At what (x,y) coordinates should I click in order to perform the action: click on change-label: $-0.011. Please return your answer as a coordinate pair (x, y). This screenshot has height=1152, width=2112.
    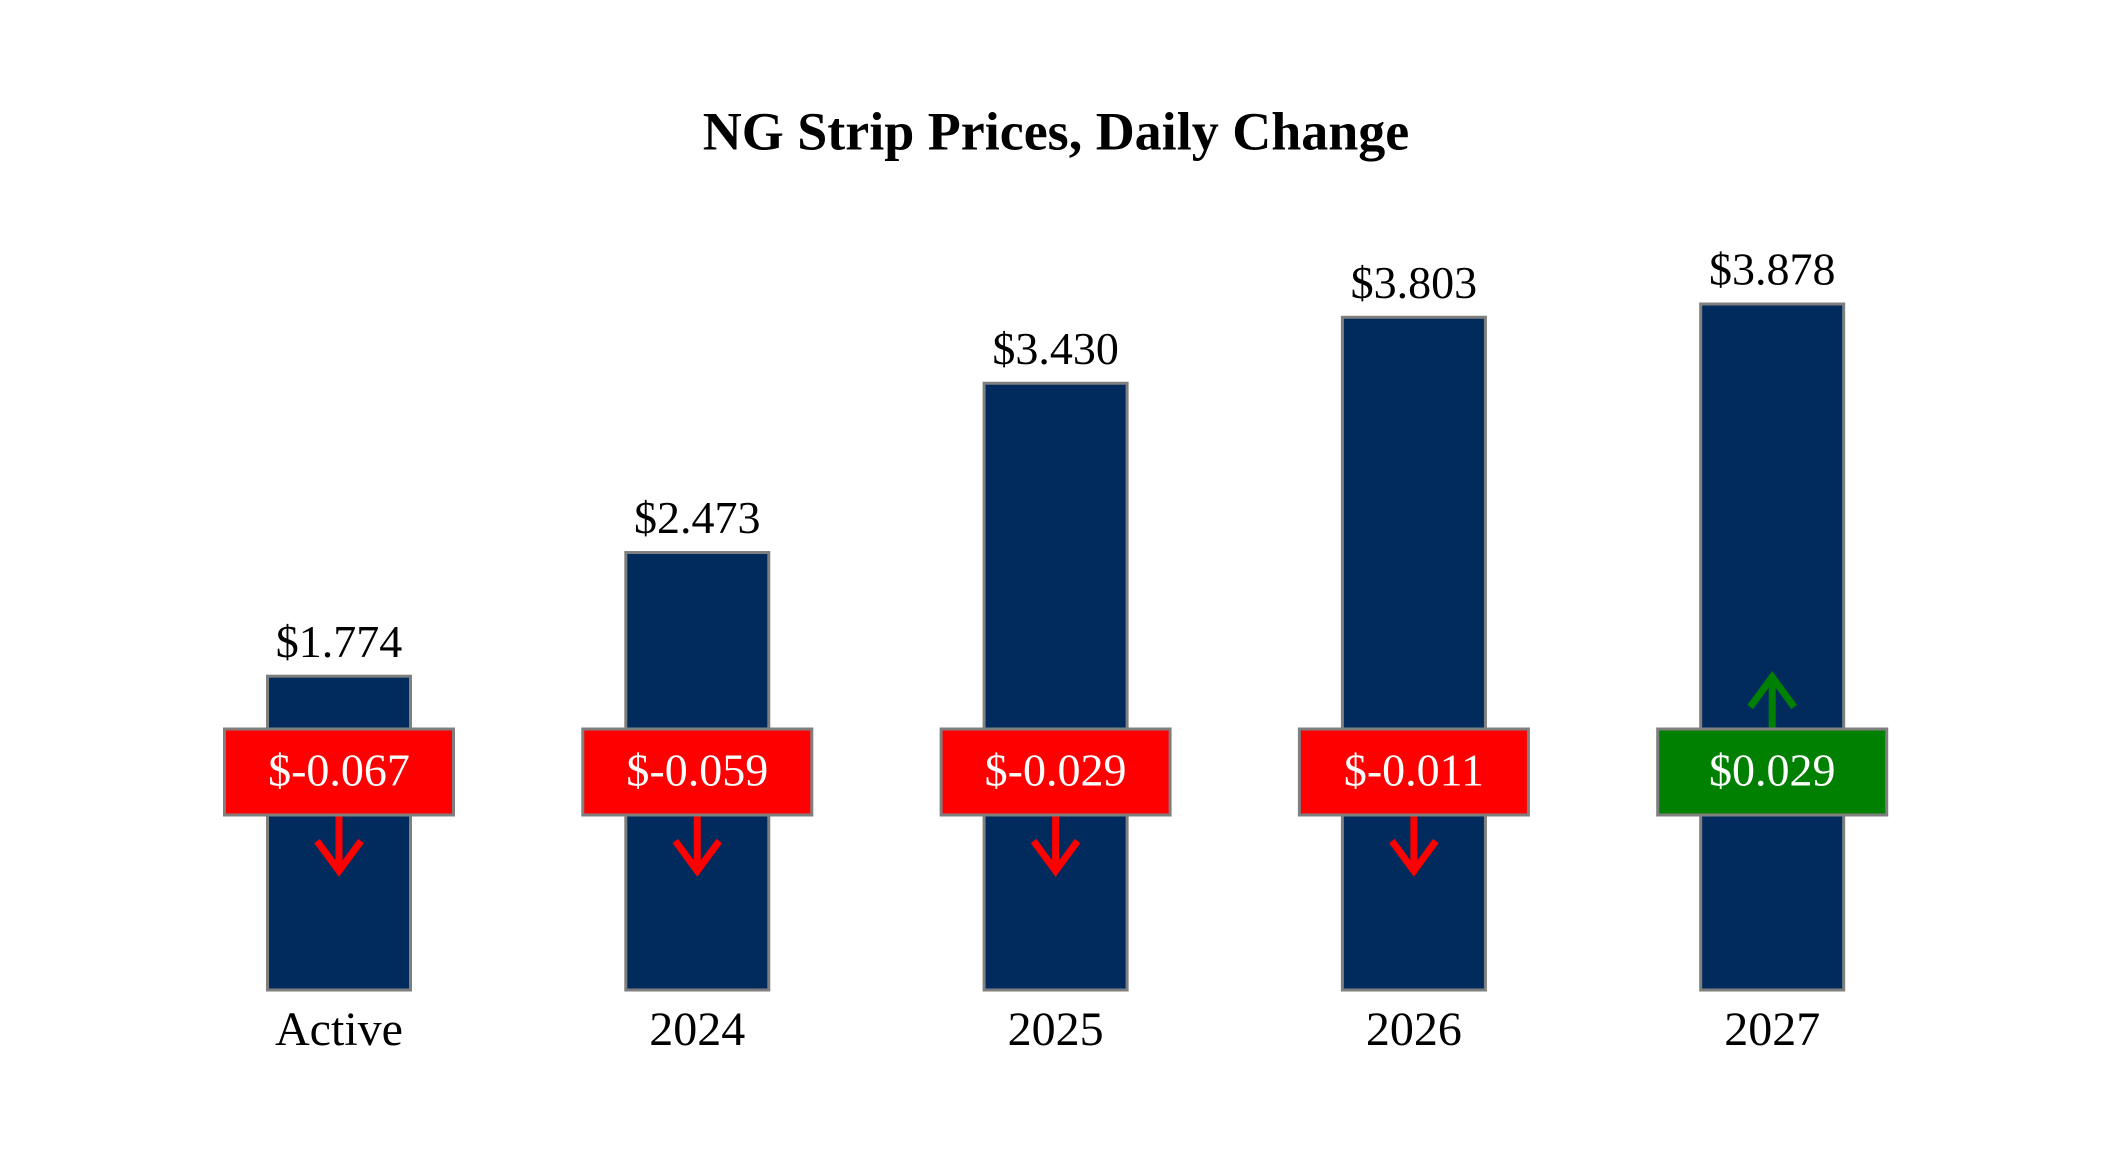
    Looking at the image, I should click on (1414, 770).